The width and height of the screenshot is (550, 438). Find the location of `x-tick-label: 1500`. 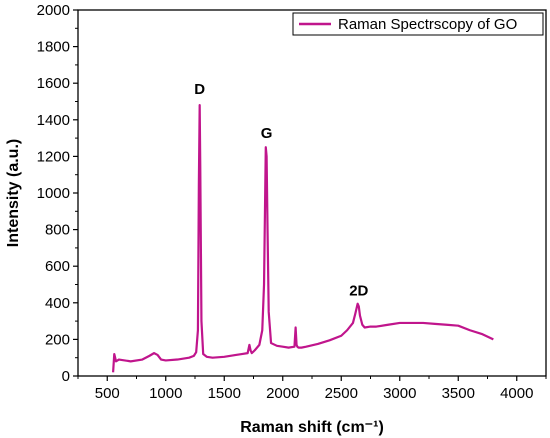

x-tick-label: 1500 is located at coordinates (224, 393).